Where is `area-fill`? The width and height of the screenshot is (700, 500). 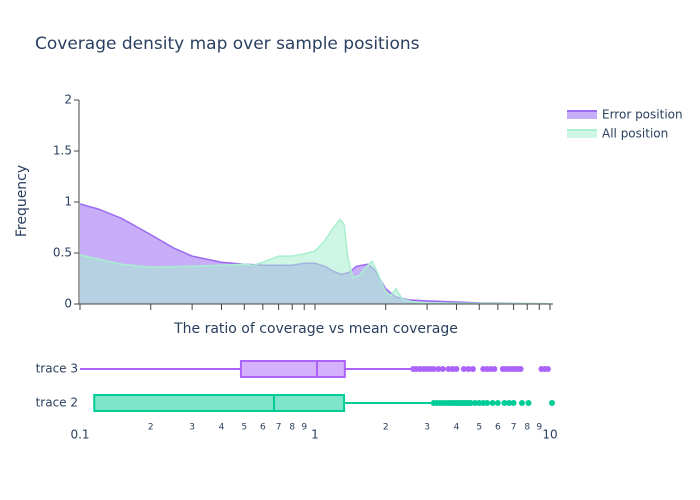 area-fill is located at coordinates (315, 261).